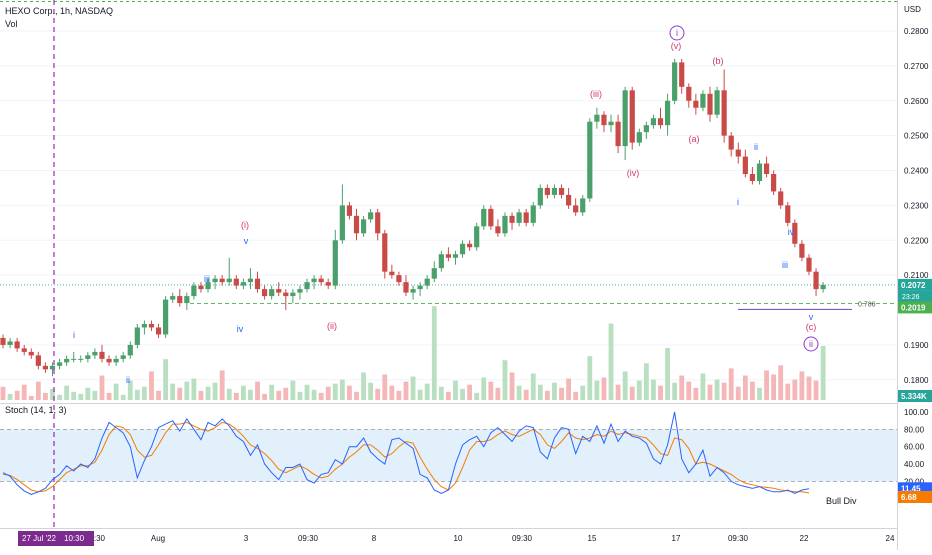 The width and height of the screenshot is (932, 555). What do you see at coordinates (916, 240) in the screenshot?
I see `price-tick-label: 0.2200` at bounding box center [916, 240].